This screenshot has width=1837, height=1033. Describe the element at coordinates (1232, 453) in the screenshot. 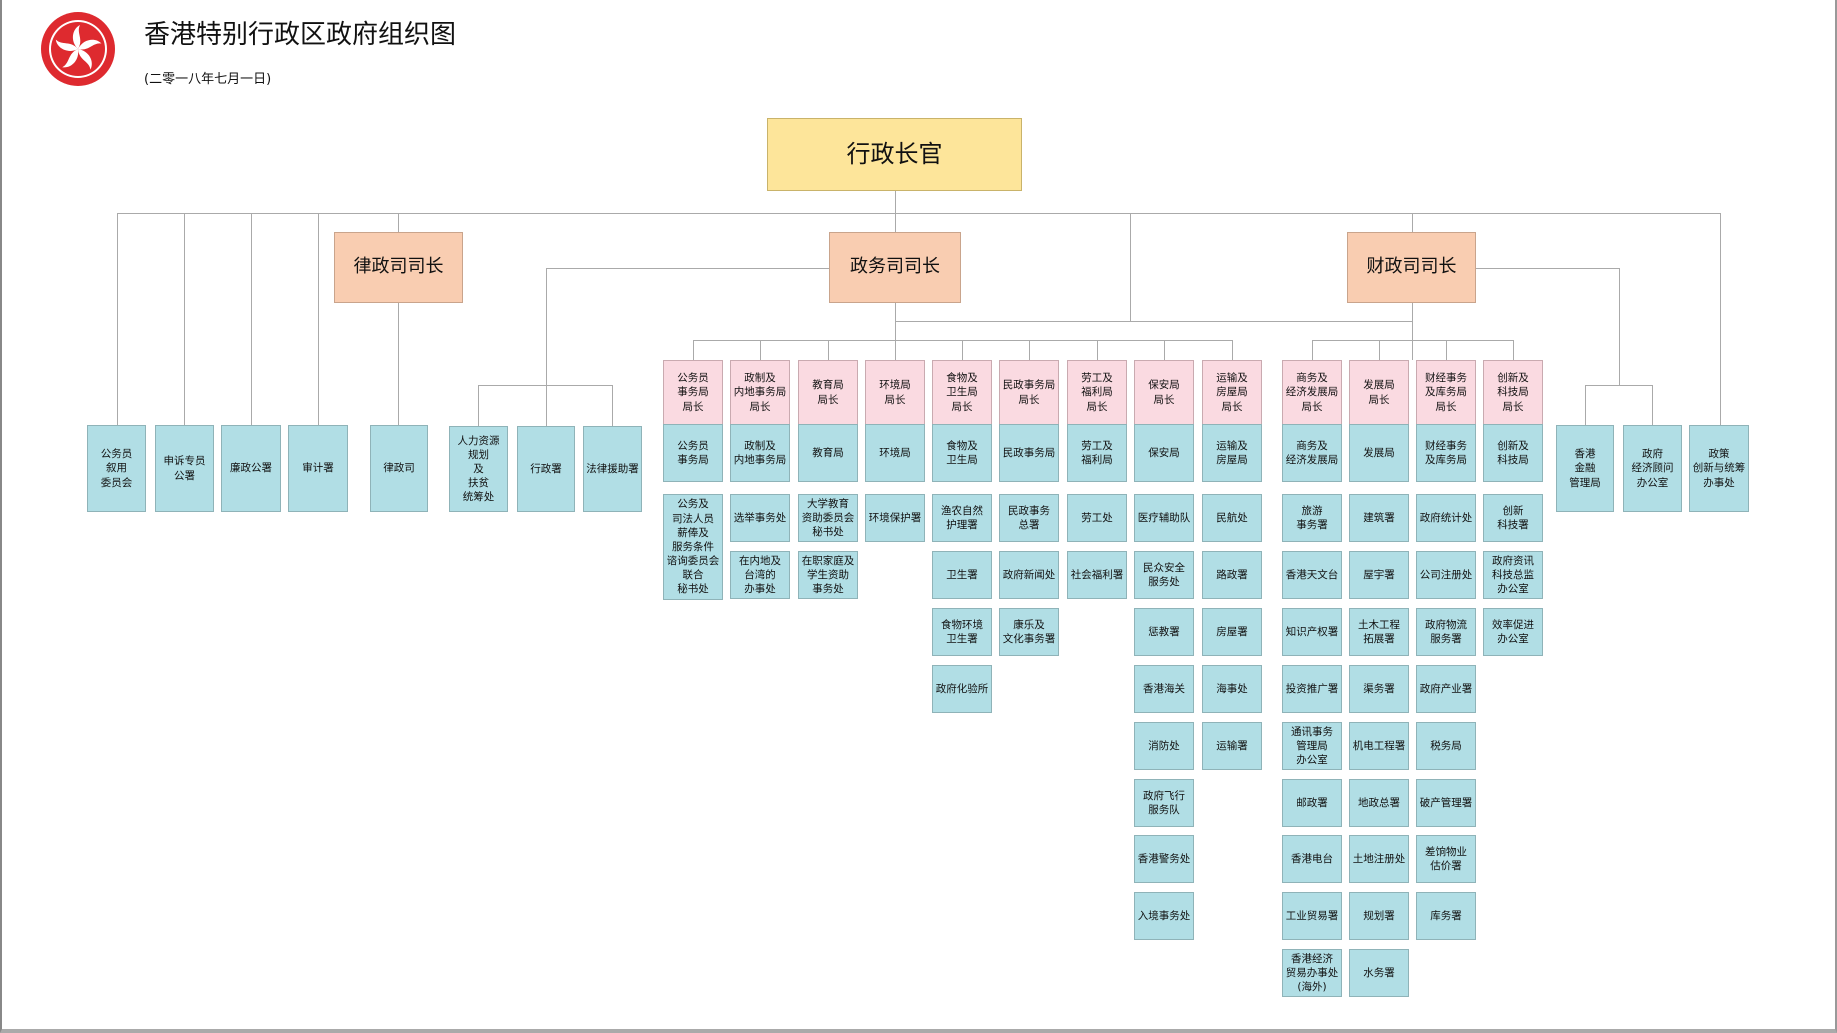

I see `bureau-box: 运输及 房屋局` at that location.